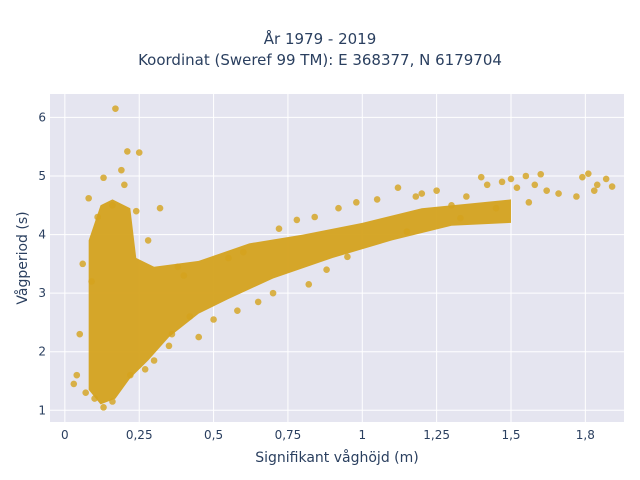 Image resolution: width=640 pixels, height=480 pixels. What do you see at coordinates (213, 435) in the screenshot?
I see `x-tick-label: 0,5` at bounding box center [213, 435].